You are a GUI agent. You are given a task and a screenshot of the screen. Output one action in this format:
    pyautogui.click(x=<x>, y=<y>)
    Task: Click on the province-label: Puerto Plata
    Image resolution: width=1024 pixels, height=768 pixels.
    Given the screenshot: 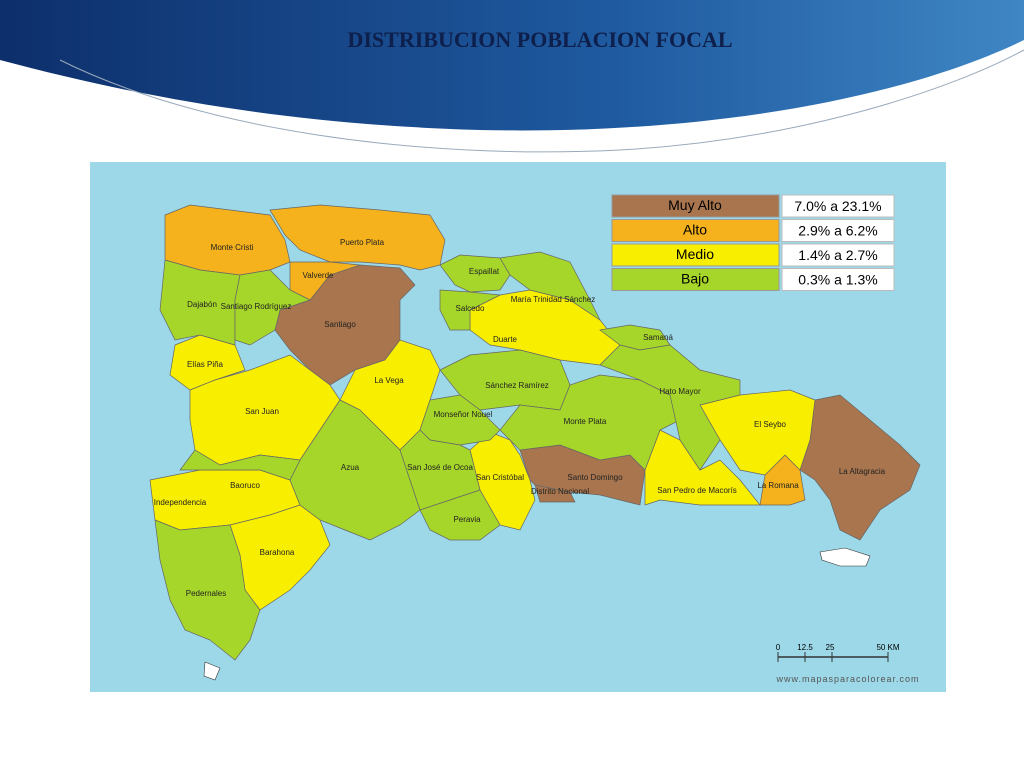 What is the action you would take?
    pyautogui.click(x=362, y=242)
    